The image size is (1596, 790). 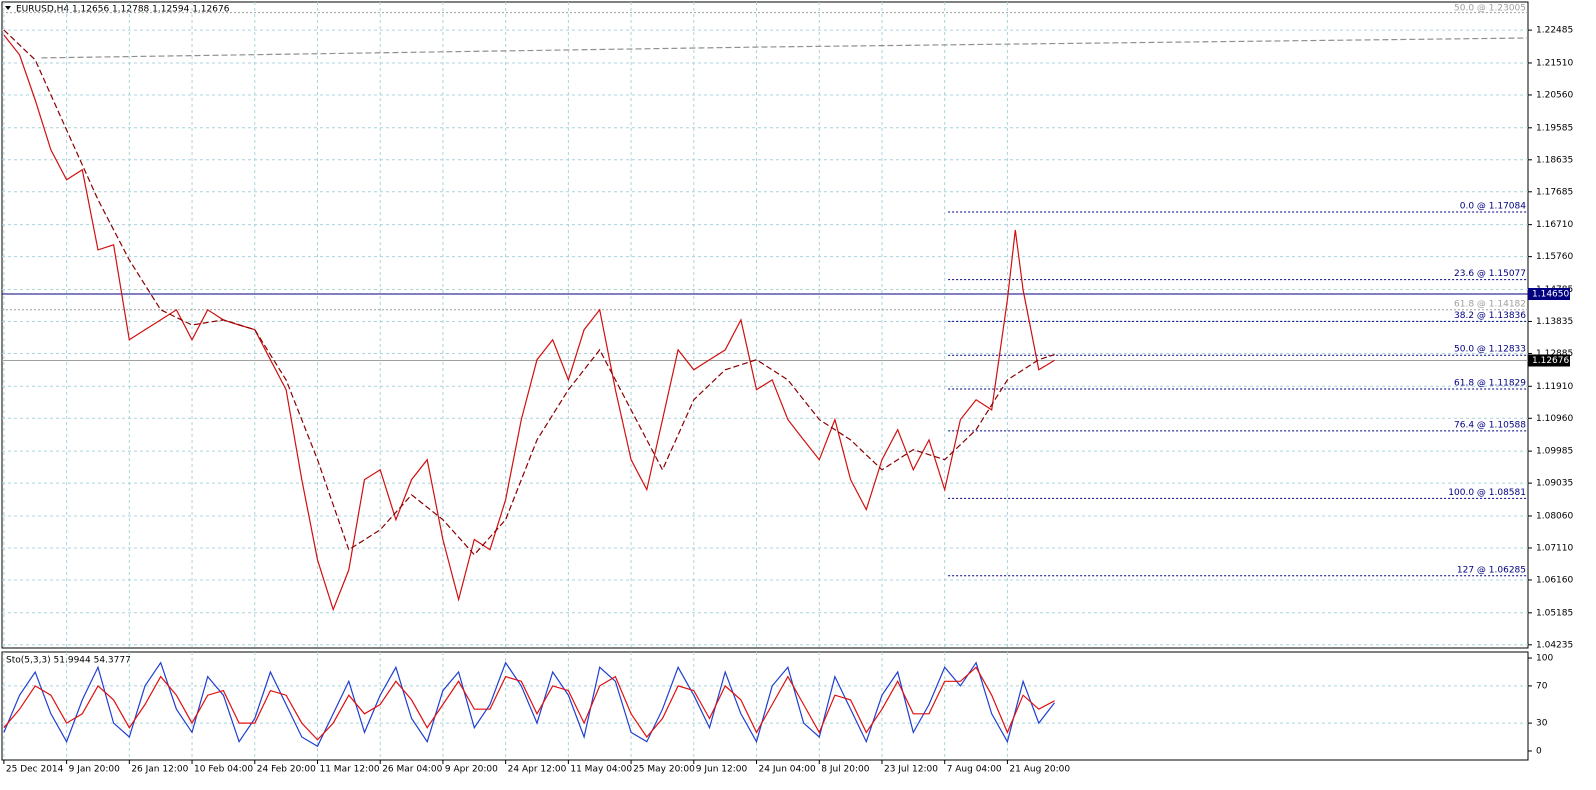 What do you see at coordinates (1554, 31) in the screenshot?
I see `y-tick-label: 1.22485` at bounding box center [1554, 31].